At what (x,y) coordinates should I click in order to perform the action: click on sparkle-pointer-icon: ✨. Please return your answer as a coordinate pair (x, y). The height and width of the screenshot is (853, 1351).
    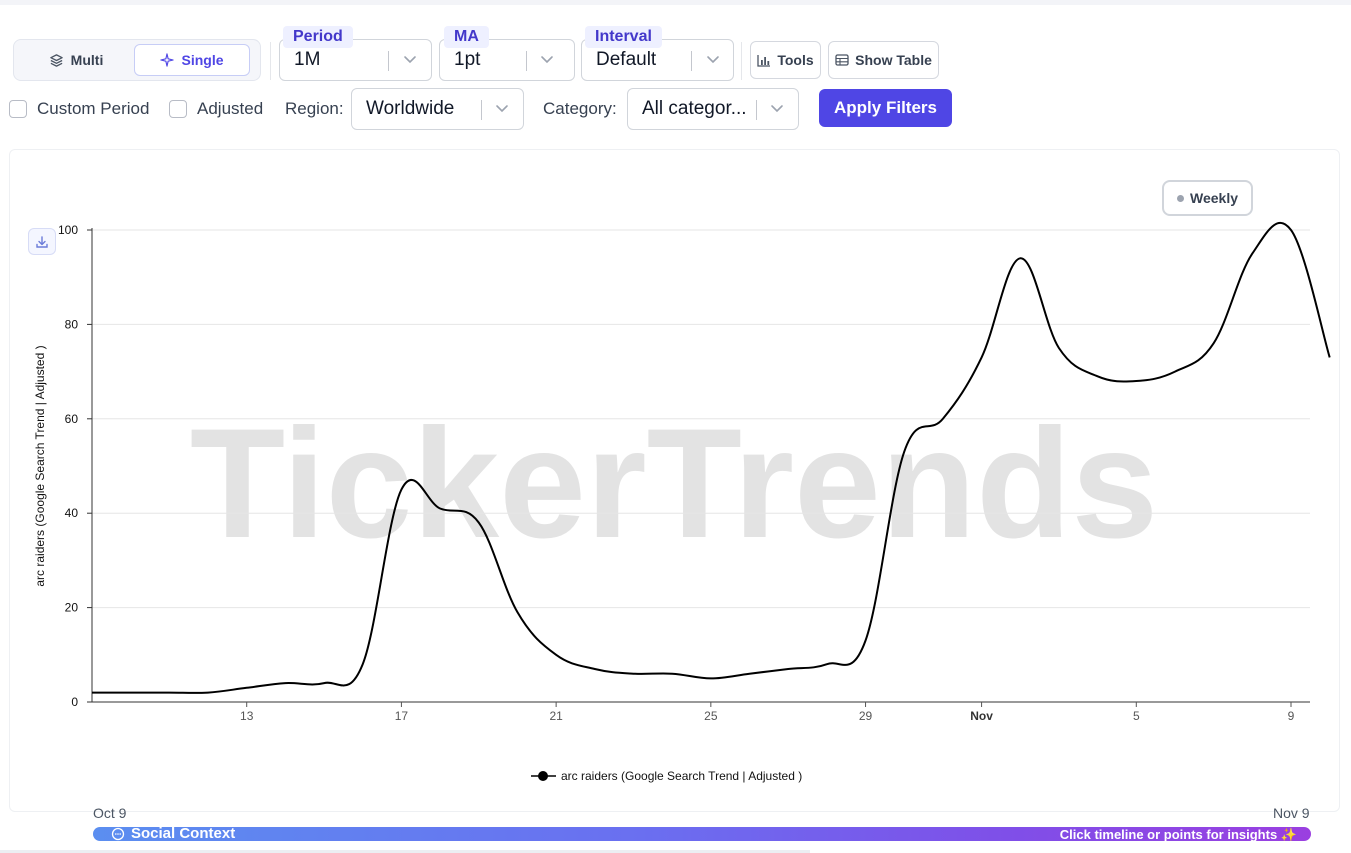
    Looking at the image, I should click on (1288, 834).